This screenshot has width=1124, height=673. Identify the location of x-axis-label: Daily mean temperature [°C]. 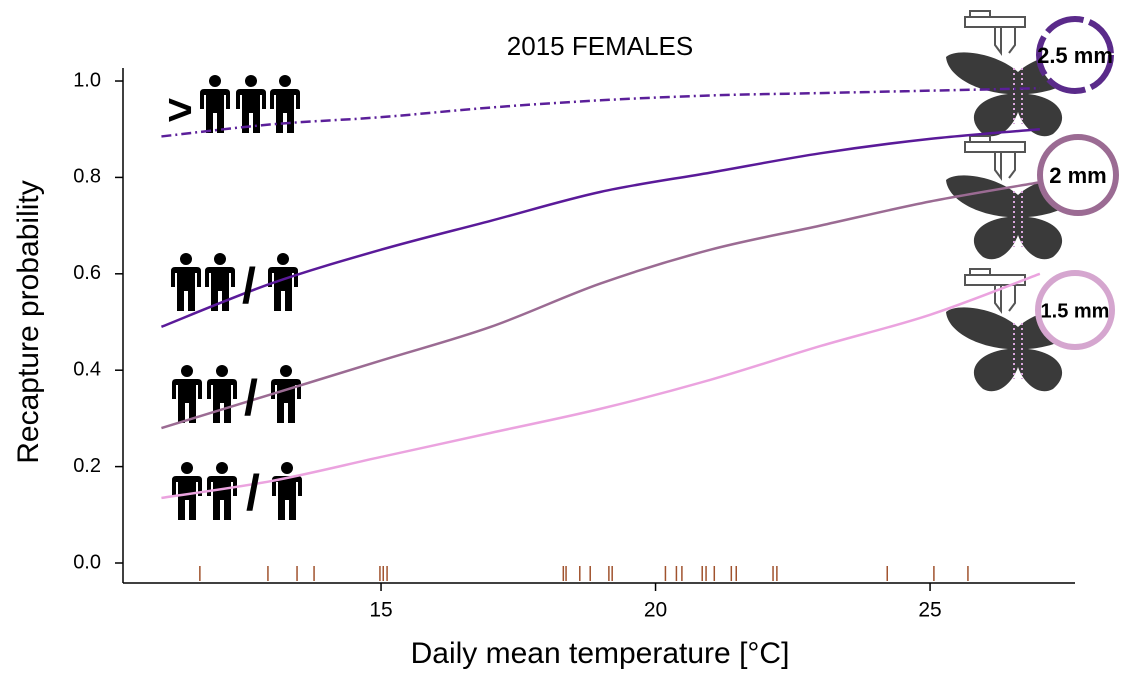
(600, 653).